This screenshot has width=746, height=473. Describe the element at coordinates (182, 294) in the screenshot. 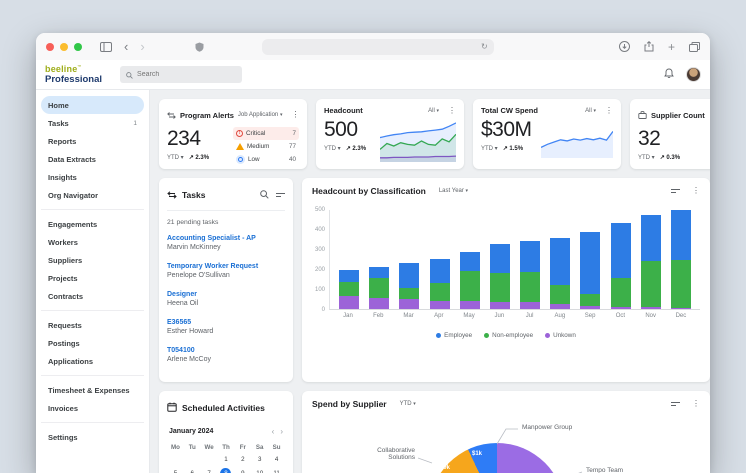

I see `task-link: Designer` at that location.